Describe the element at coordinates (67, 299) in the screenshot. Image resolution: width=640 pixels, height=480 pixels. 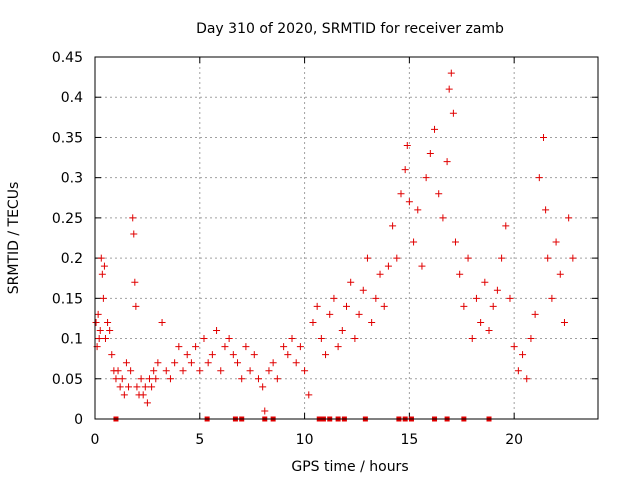
I see `y-tick-label: 0.15` at that location.